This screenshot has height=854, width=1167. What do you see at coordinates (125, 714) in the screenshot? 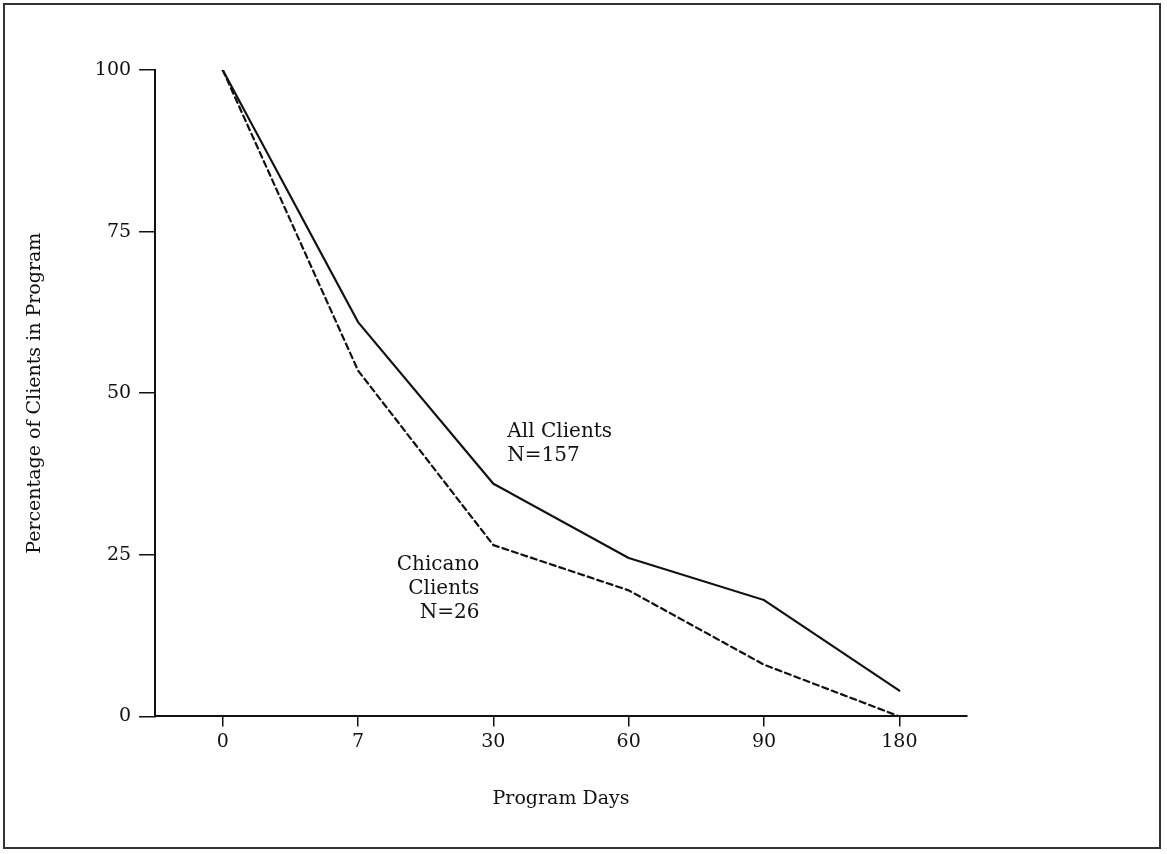
I see `y-tick-label: 0` at bounding box center [125, 714].